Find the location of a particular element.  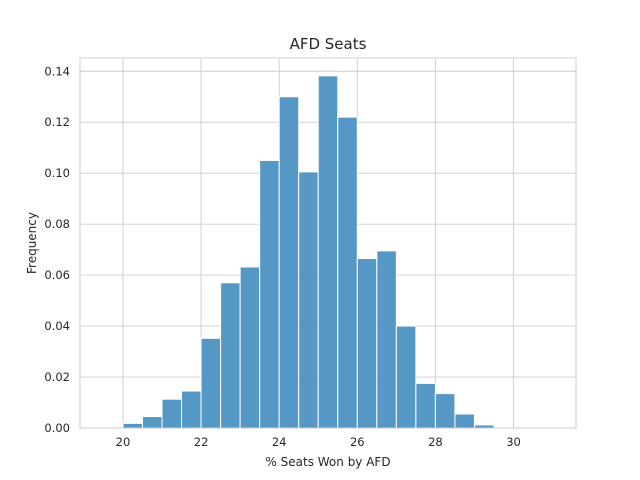

y-tick-label: 0.14 is located at coordinates (57, 71).